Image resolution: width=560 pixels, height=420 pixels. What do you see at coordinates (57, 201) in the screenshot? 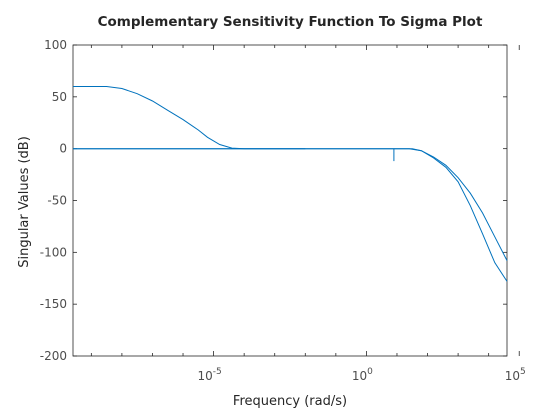
I see `y-tick-label: -50` at bounding box center [57, 201].